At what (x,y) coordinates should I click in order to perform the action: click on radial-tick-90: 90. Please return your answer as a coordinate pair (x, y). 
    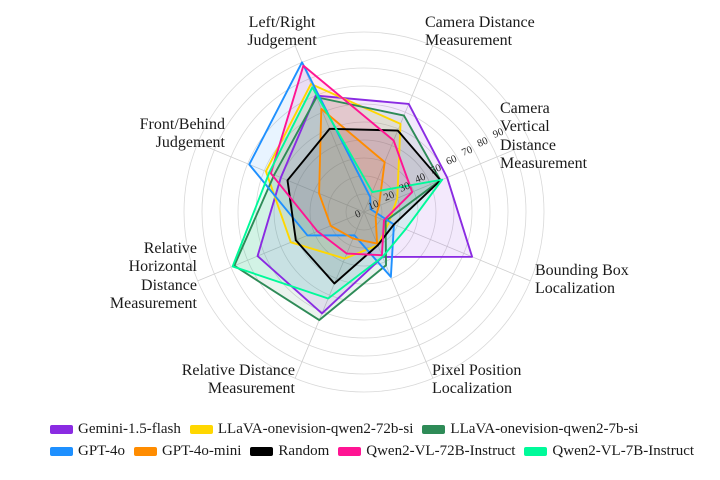
    Looking at the image, I should click on (498, 134).